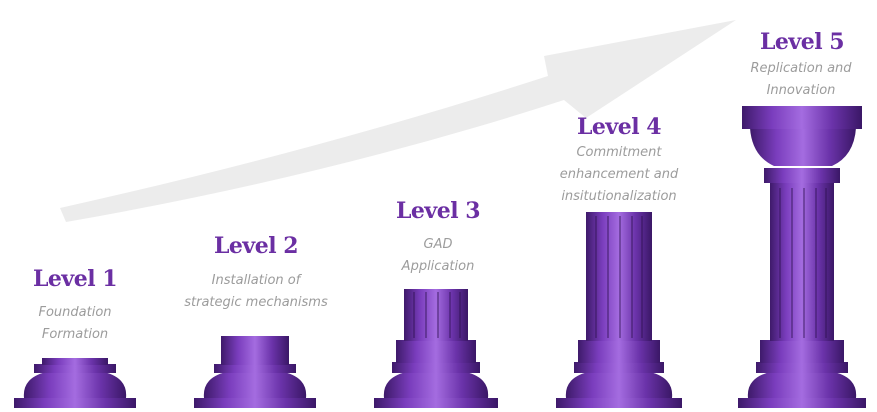  Describe the element at coordinates (619, 152) in the screenshot. I see `level-4-description-line: Commitment` at that location.